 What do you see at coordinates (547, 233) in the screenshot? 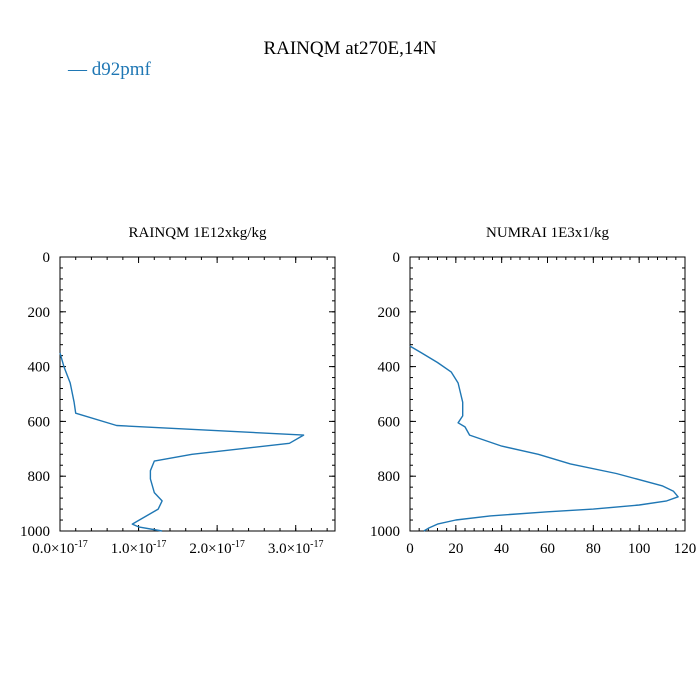
I see `panel-title: NUMRAI 1E3x1/kg` at bounding box center [547, 233].